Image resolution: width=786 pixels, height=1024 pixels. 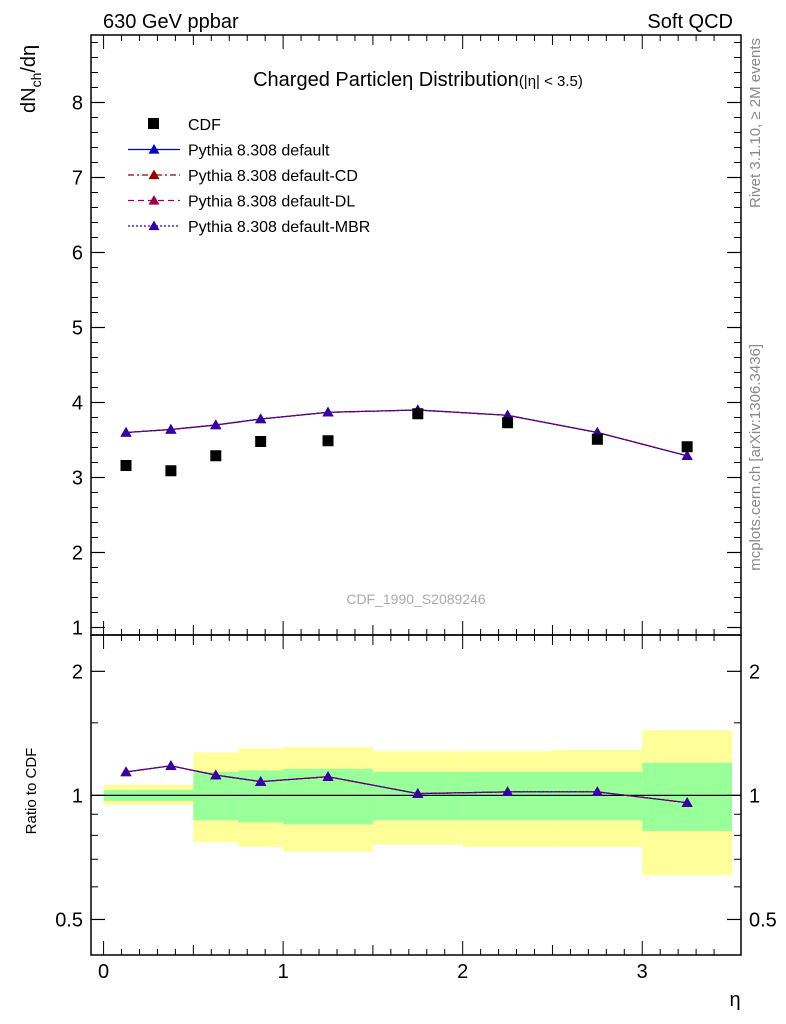 What do you see at coordinates (279, 227) in the screenshot?
I see `legend-entry: Pythia 8.308 default-MBR` at bounding box center [279, 227].